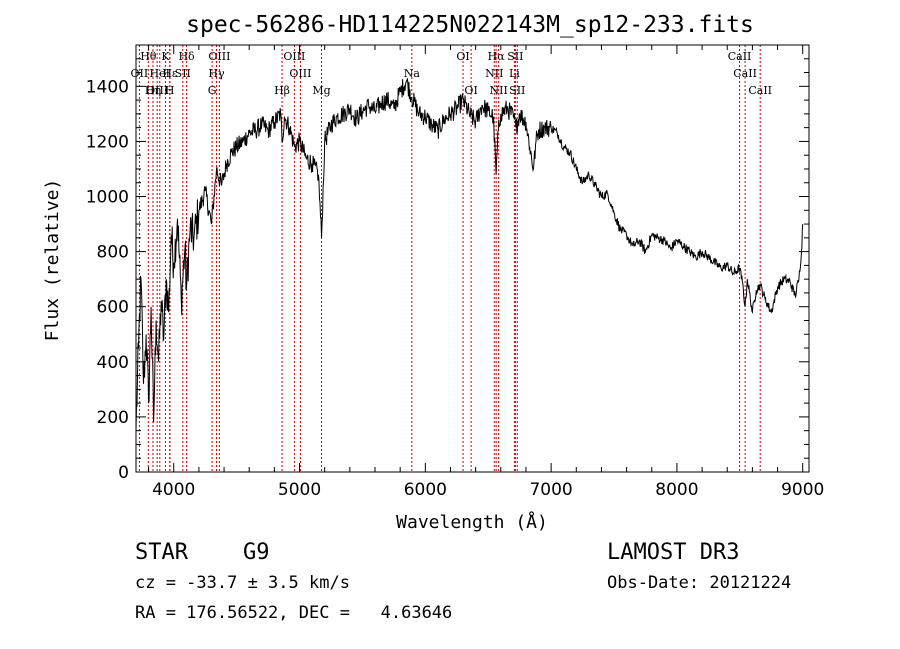  I want to click on y-tick-label: 200, so click(113, 418).